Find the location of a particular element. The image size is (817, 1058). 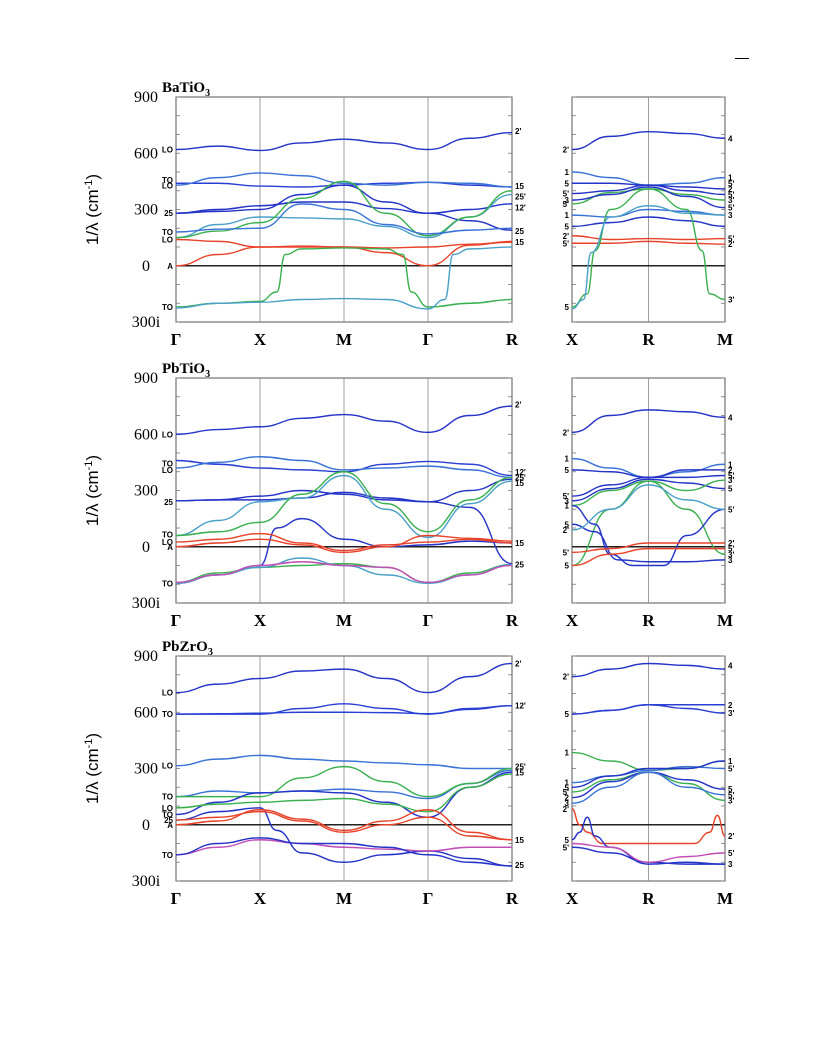

branch-label-right: 4 is located at coordinates (730, 417).